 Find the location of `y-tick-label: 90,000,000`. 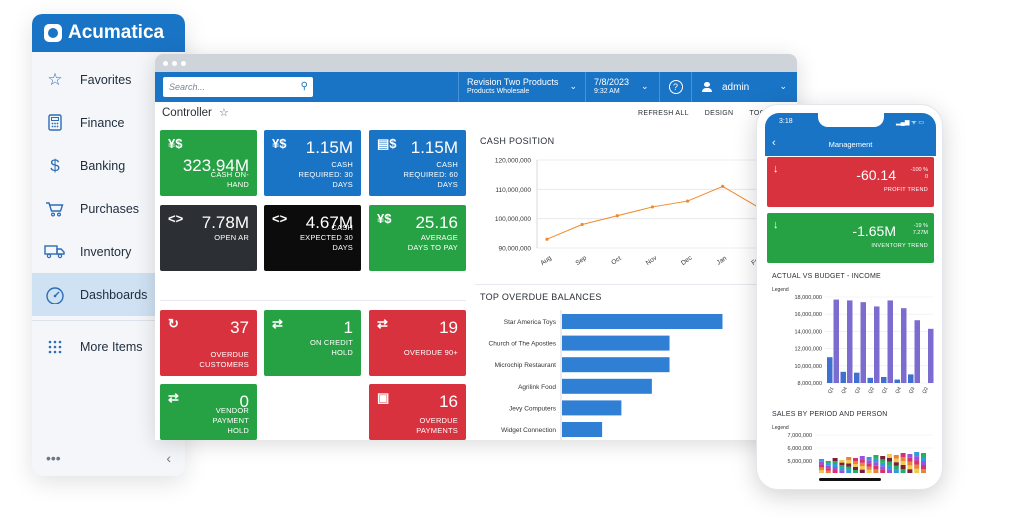

y-tick-label: 90,000,000 is located at coordinates (514, 249).